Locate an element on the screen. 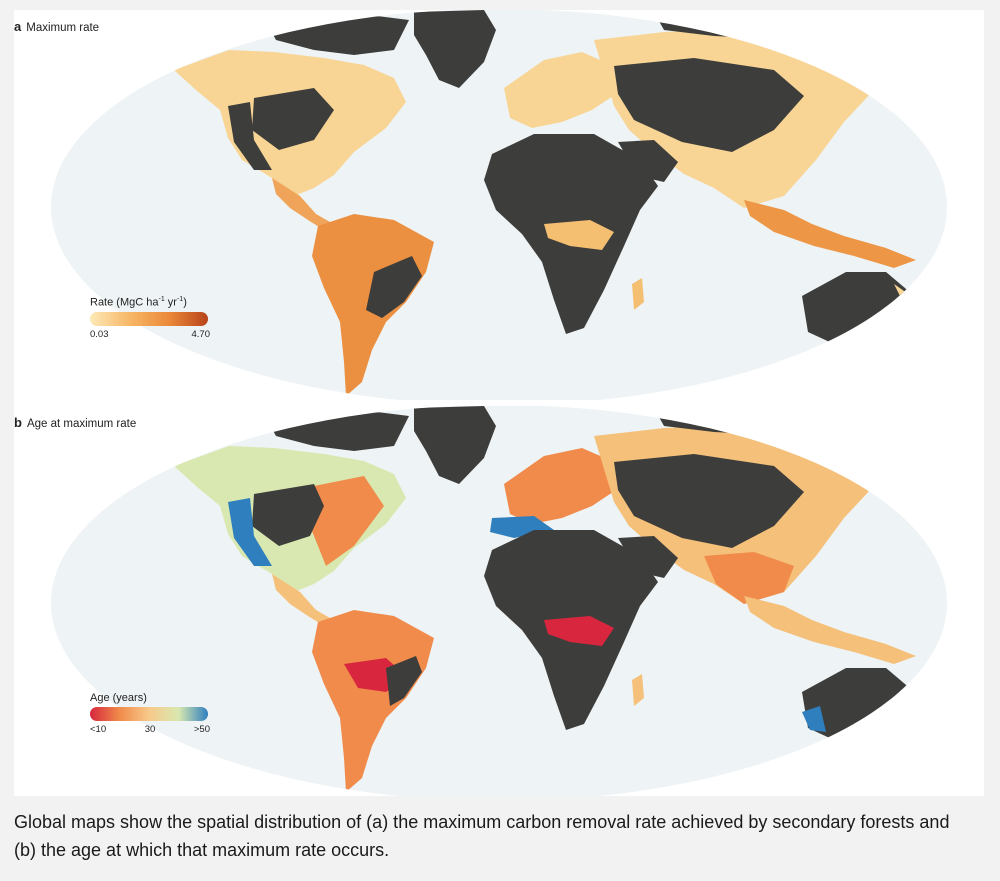 The image size is (1000, 881). central-africa-a is located at coordinates (579, 235).